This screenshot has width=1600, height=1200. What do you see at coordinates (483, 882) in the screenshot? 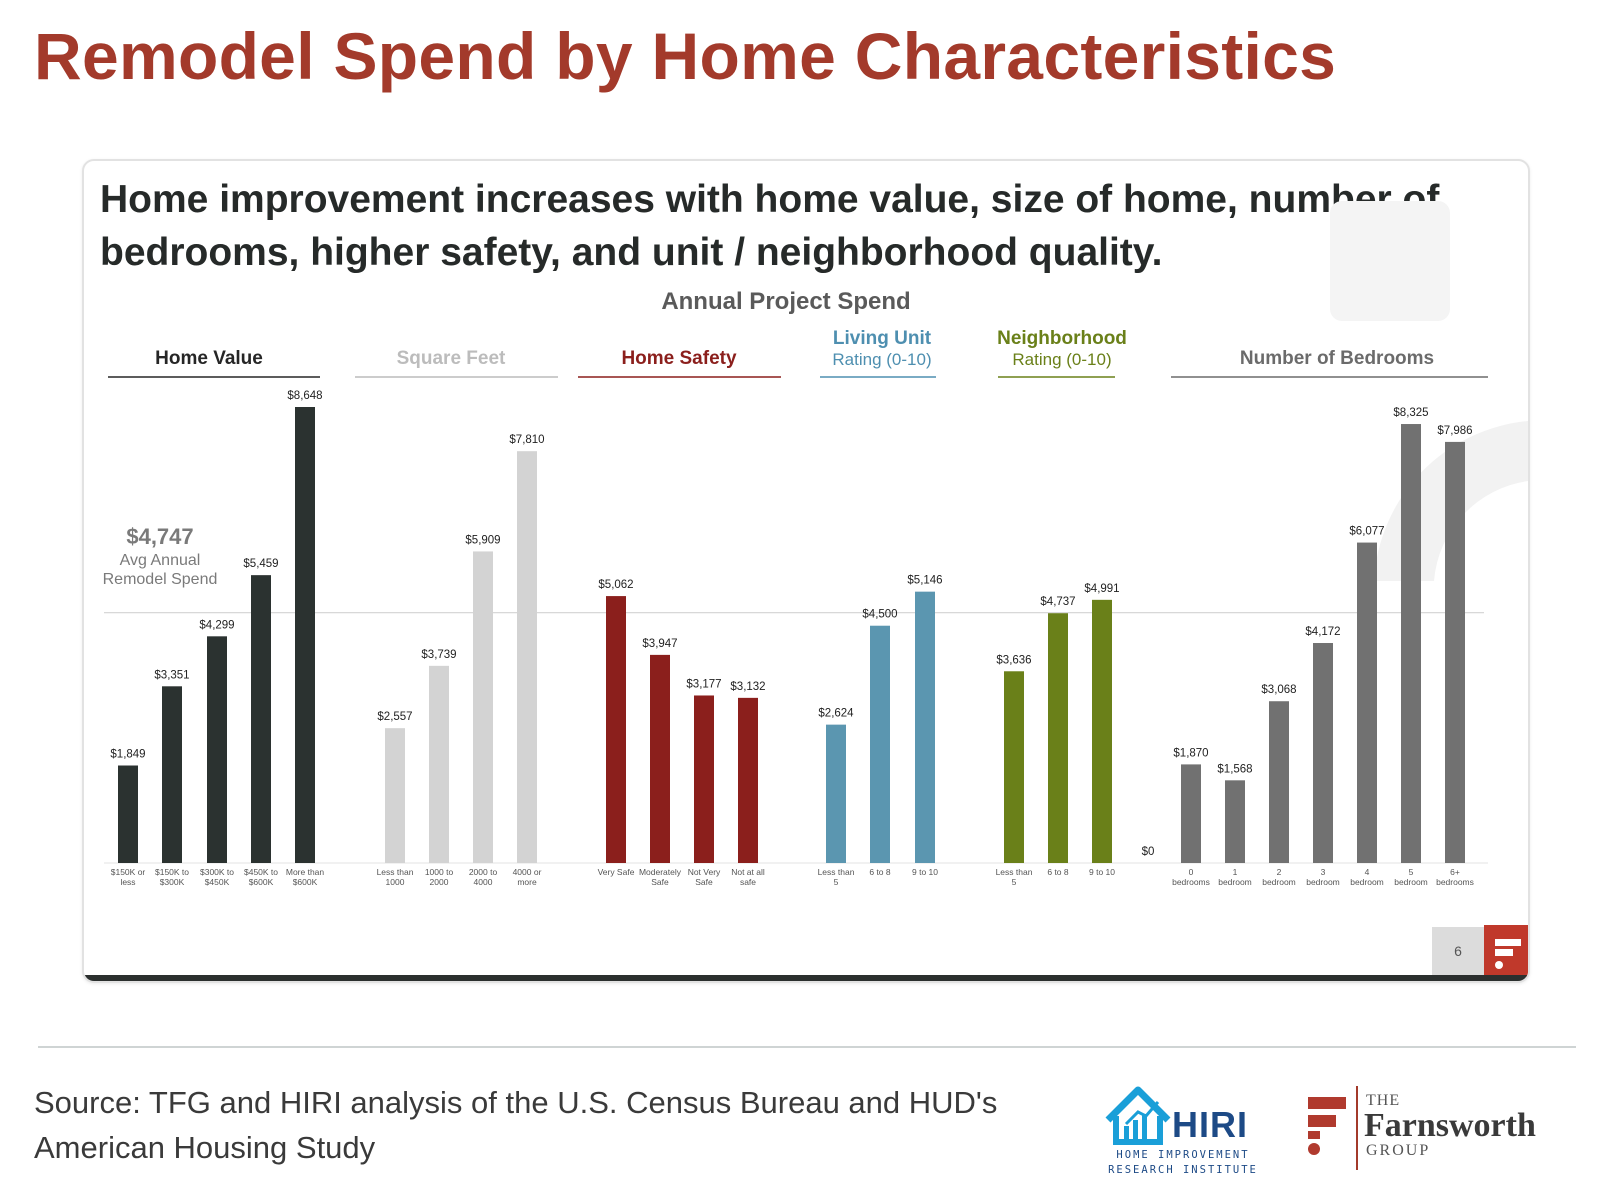
I see `category-label: 4000` at bounding box center [483, 882].